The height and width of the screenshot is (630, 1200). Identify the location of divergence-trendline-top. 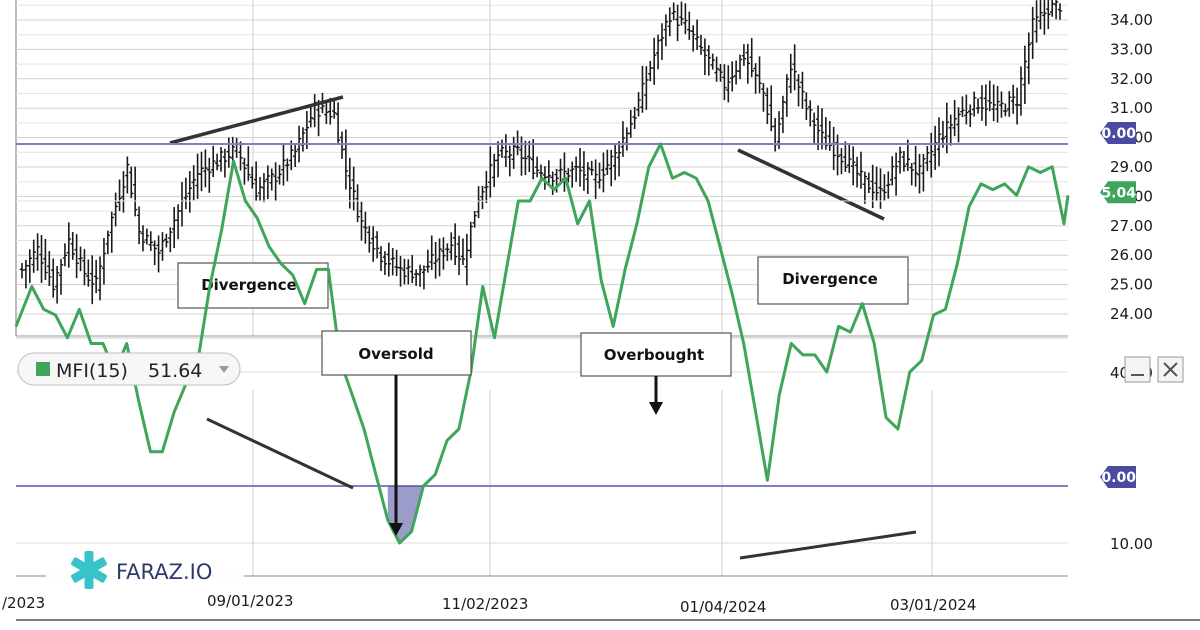
(256, 120).